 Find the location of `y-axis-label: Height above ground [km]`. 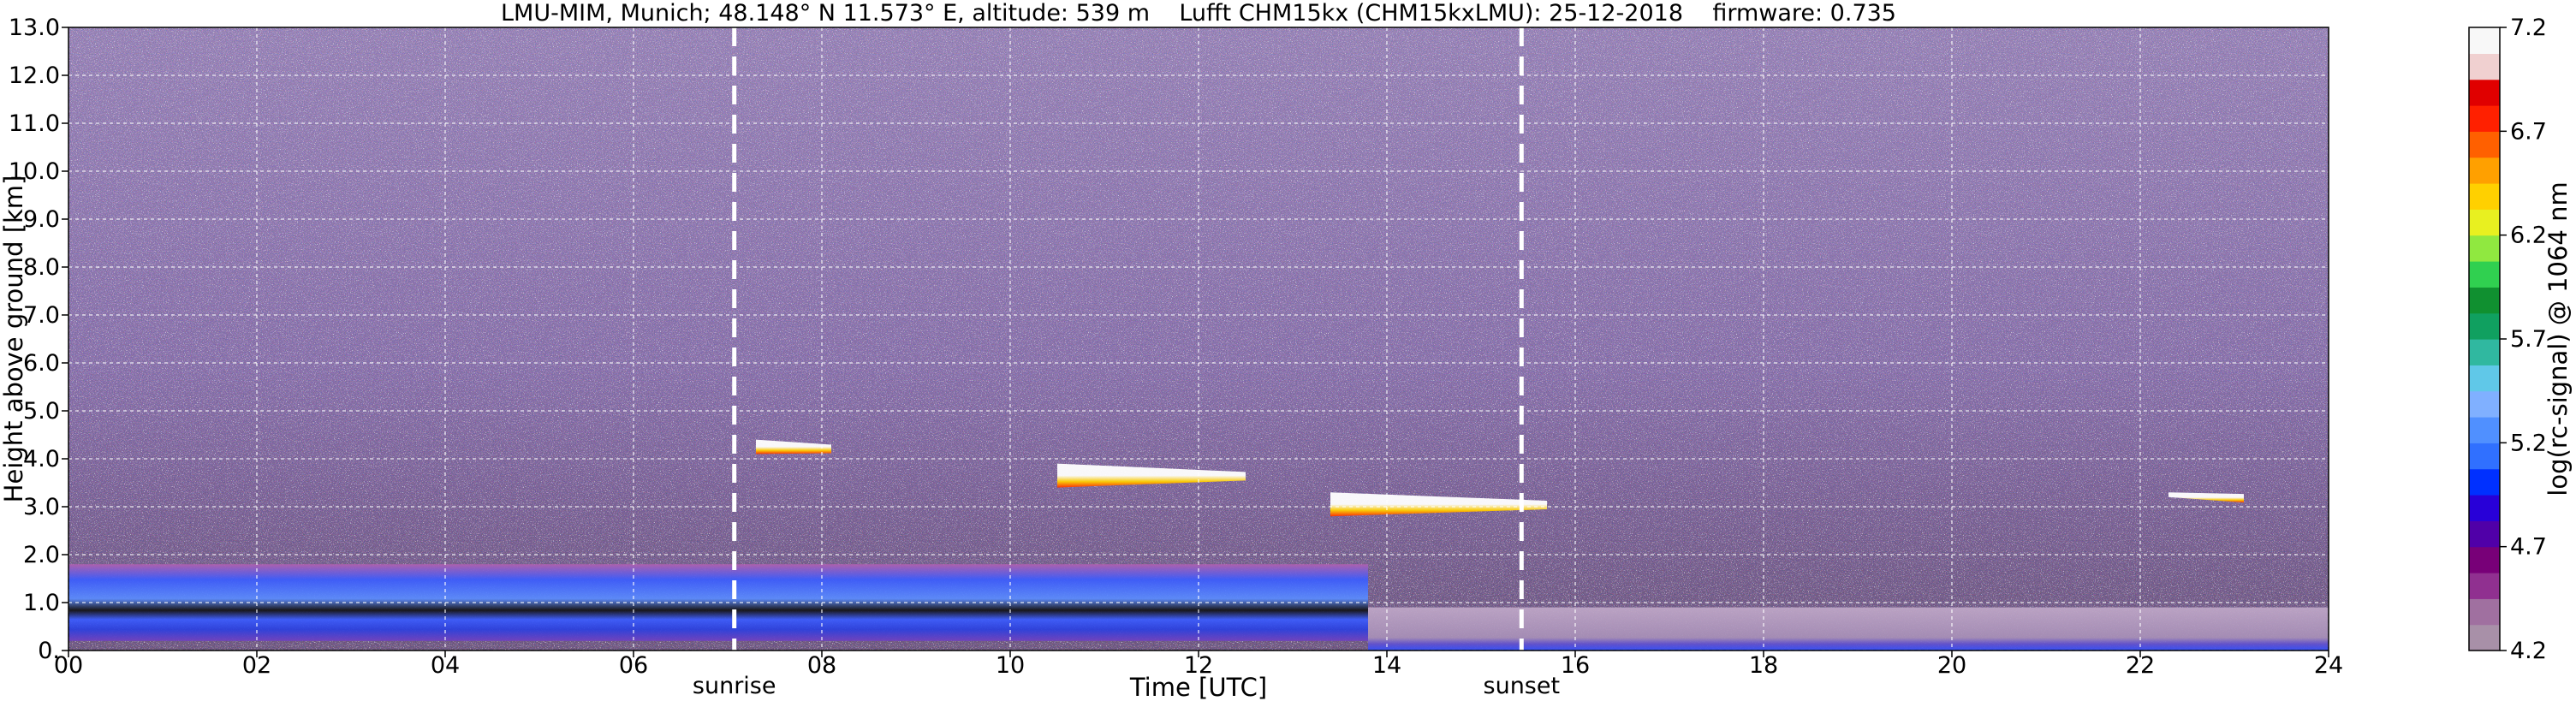

y-axis-label: Height above ground [km] is located at coordinates (14, 339).